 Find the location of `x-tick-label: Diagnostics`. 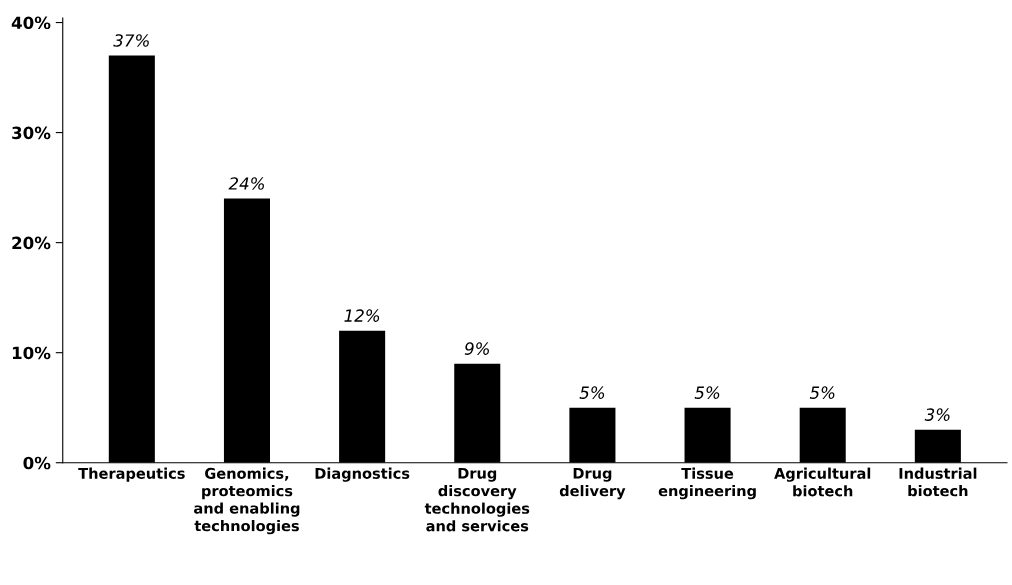

x-tick-label: Diagnostics is located at coordinates (362, 474).